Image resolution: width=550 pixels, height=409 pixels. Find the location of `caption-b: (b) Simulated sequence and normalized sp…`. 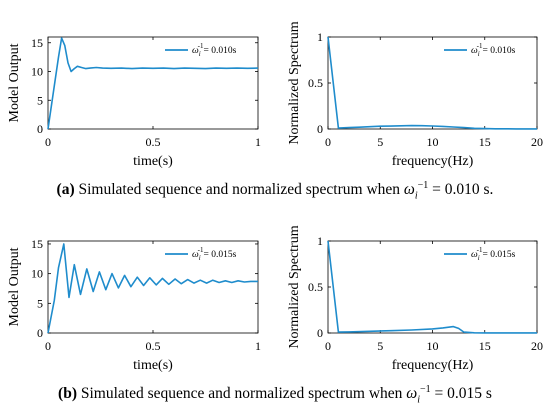

caption-b: (b) Simulated sequence and normalized sp… is located at coordinates (275, 394).